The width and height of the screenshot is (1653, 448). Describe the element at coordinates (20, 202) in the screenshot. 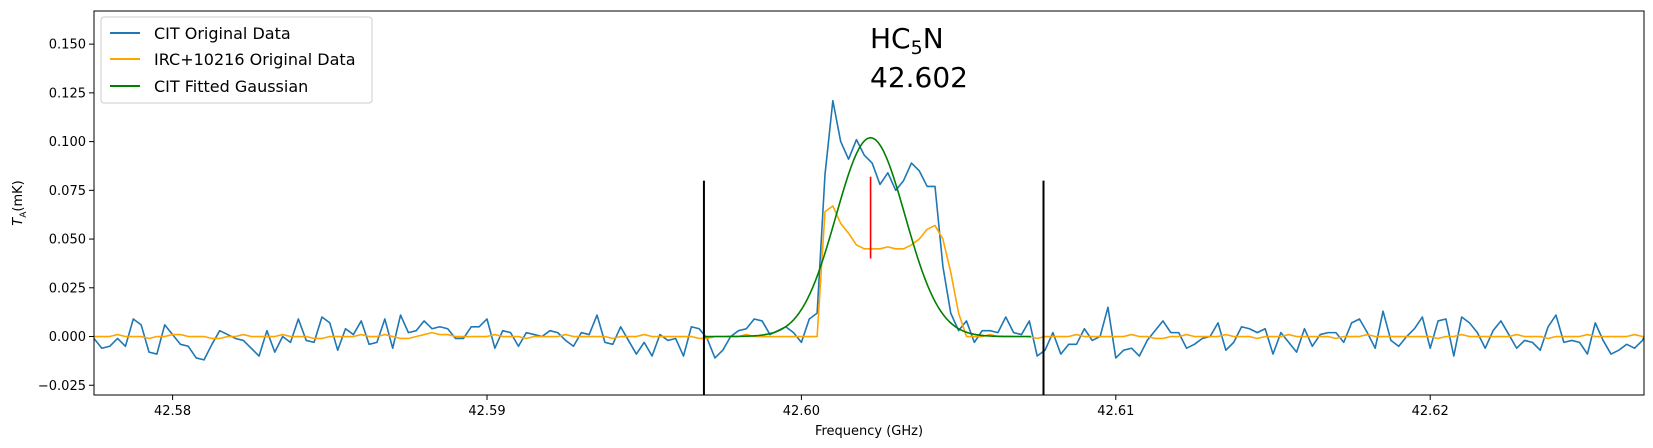

I see `y-axis-label: TA(mK)` at that location.